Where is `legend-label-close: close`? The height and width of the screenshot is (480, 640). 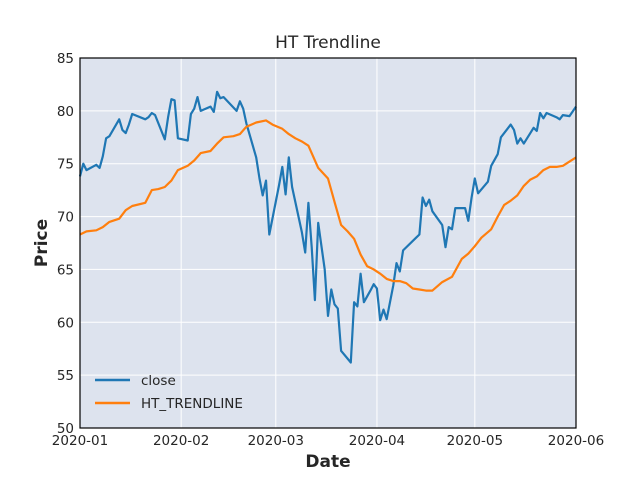 legend-label-close: close is located at coordinates (158, 381).